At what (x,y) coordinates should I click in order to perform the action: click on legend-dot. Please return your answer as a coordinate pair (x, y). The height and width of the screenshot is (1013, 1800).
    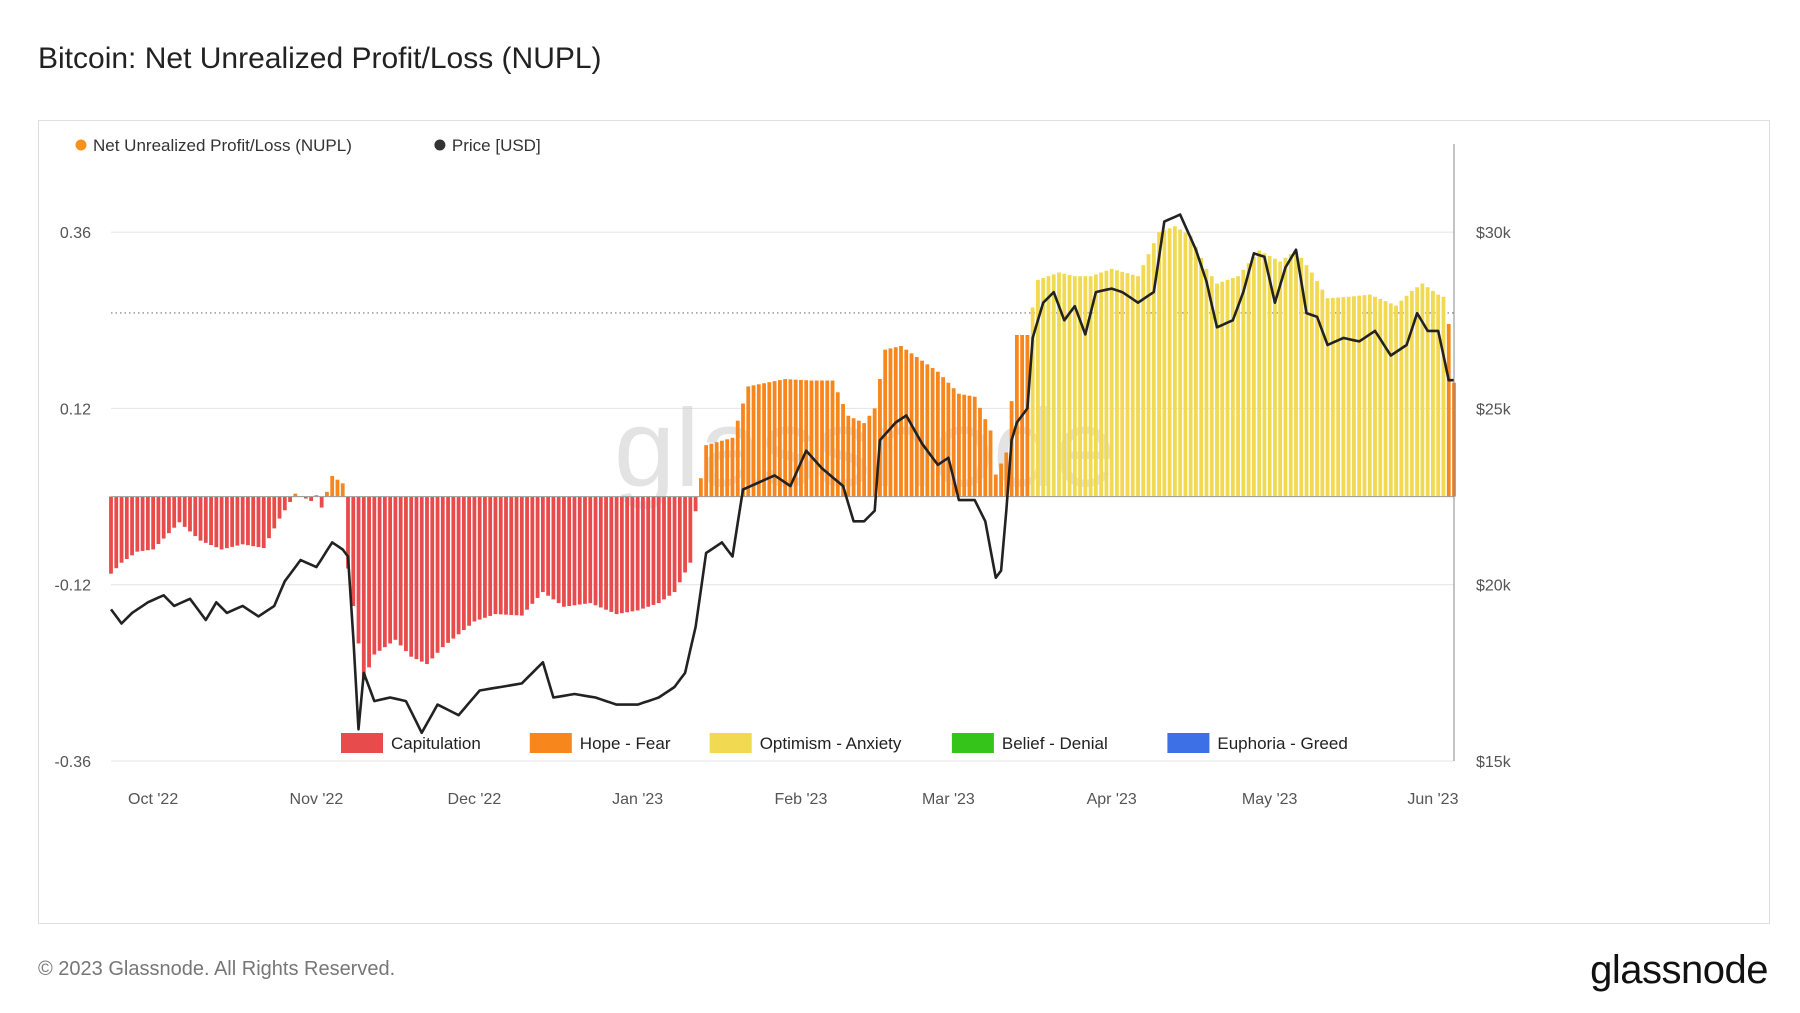
    Looking at the image, I should click on (440, 145).